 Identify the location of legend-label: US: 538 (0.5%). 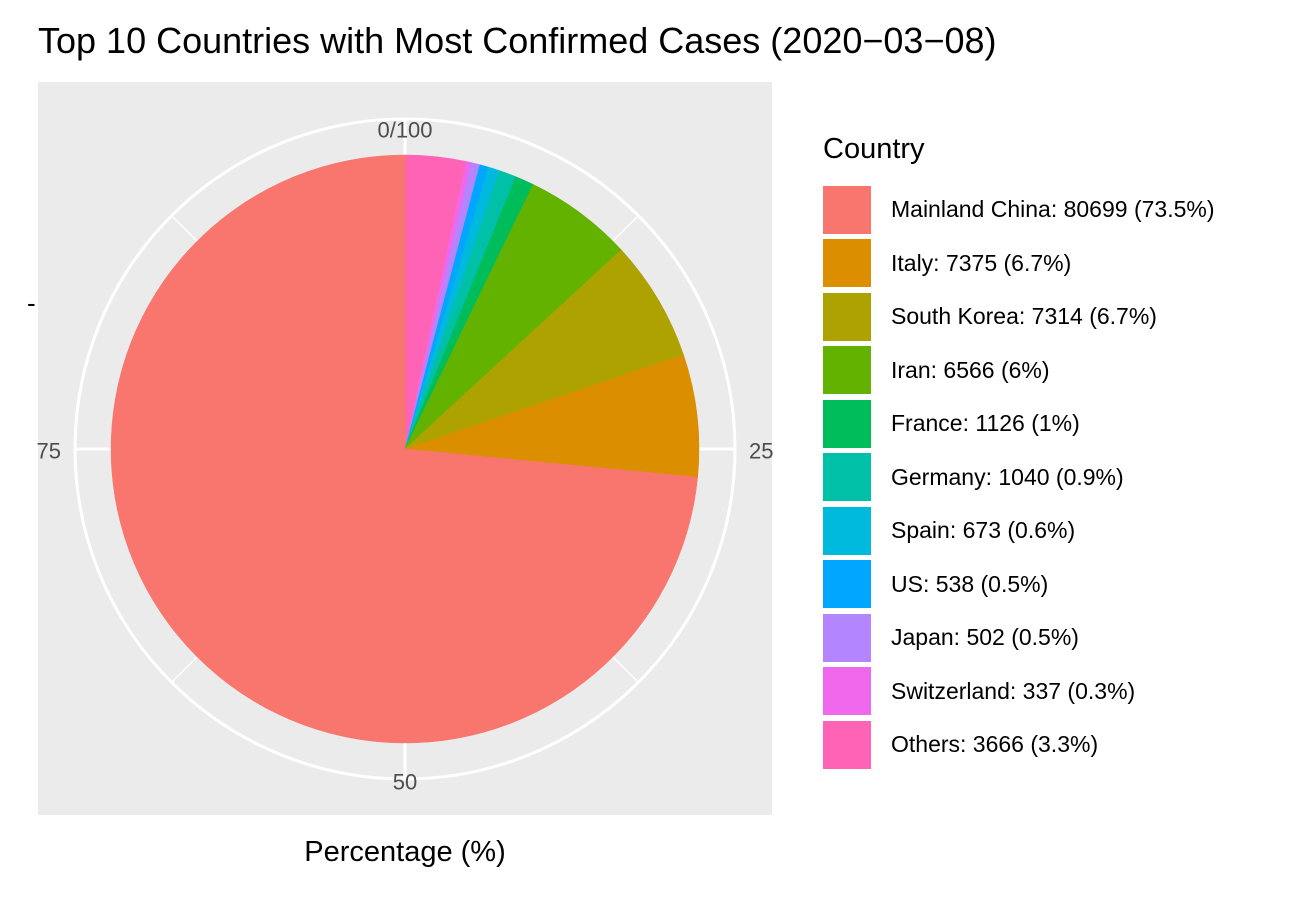
(970, 583).